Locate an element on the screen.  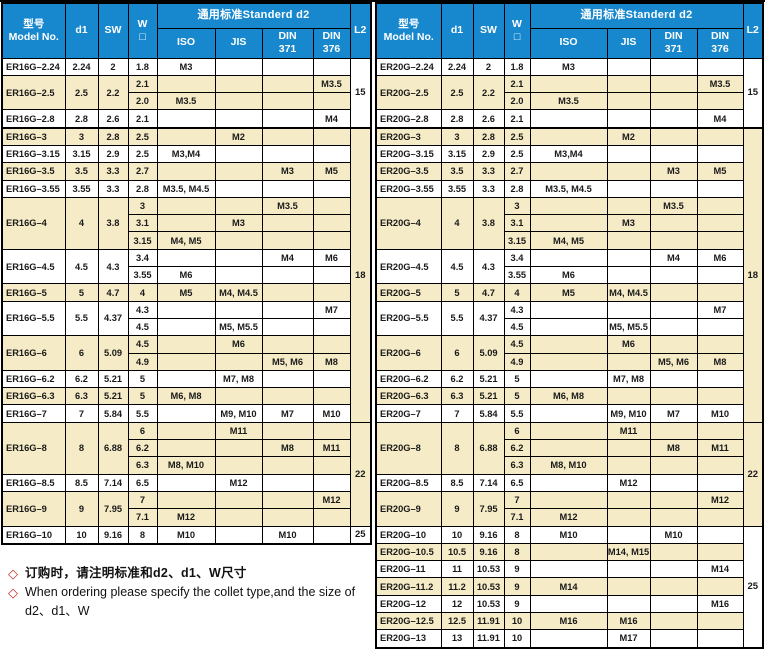
din376-cell: M4 is located at coordinates (720, 119).